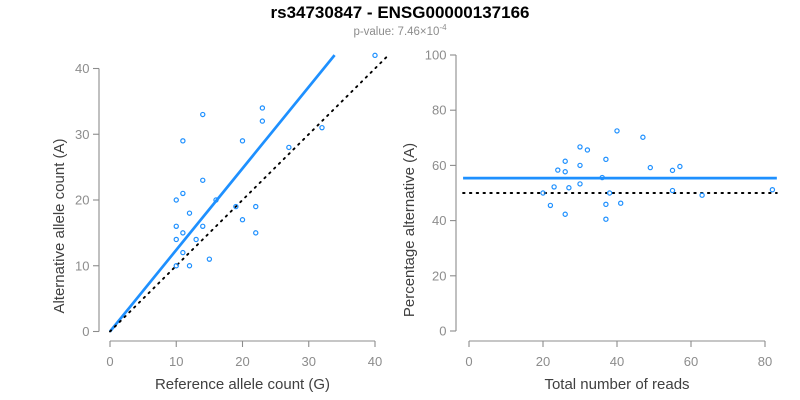  I want to click on p-value-exponent: -4, so click(443, 27).